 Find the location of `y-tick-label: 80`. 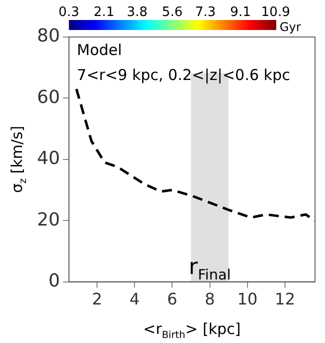

y-tick-label: 80 is located at coordinates (48, 36).